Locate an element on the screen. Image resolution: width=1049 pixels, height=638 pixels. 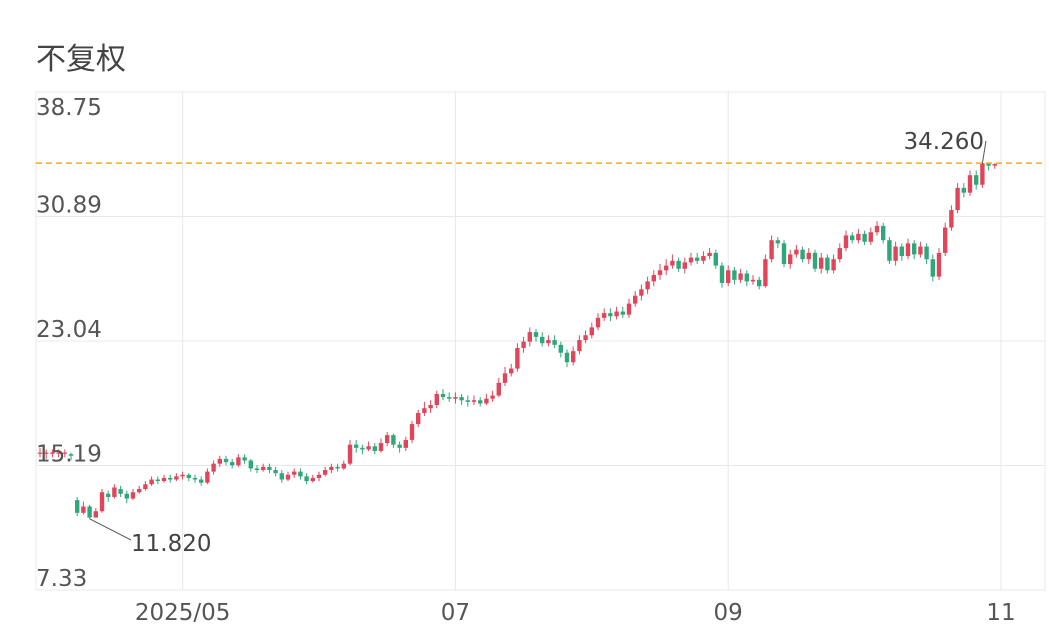
y-tick-label: 30.89 is located at coordinates (69, 206).